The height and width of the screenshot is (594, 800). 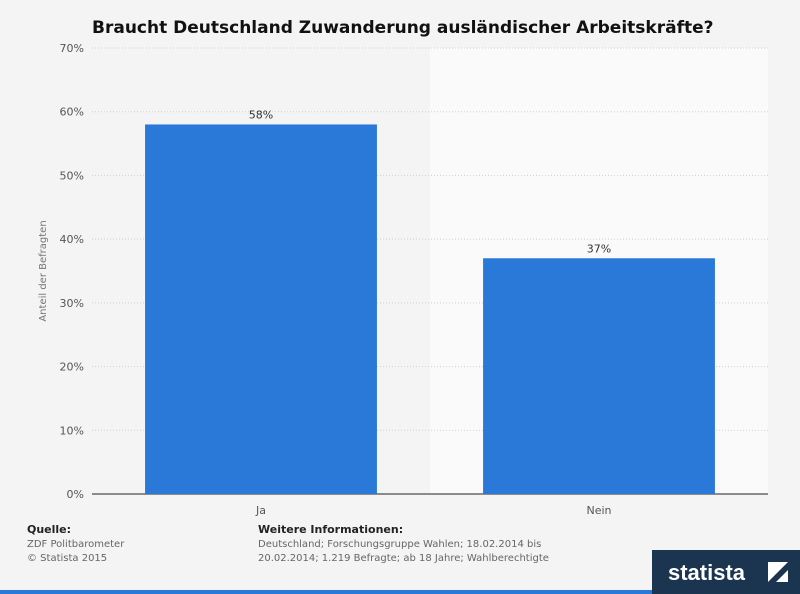 I want to click on y-tick-label: 40%, so click(x=72, y=239).